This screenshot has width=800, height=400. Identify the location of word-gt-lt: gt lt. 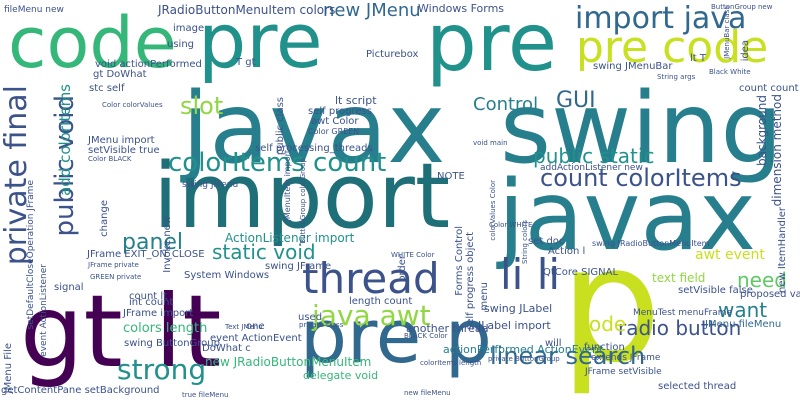
(121, 331).